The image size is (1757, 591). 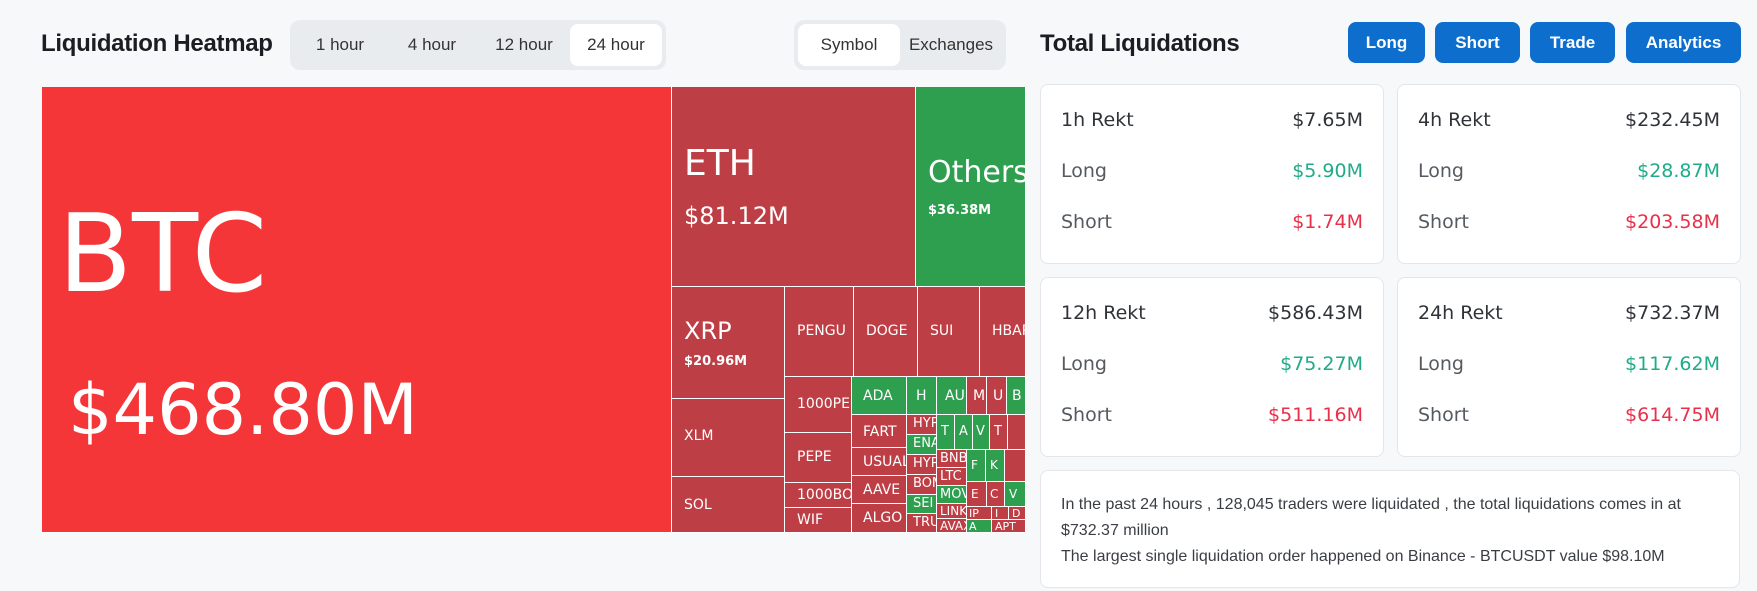 What do you see at coordinates (1672, 120) in the screenshot?
I see `rekt-card-total: $232.45M` at bounding box center [1672, 120].